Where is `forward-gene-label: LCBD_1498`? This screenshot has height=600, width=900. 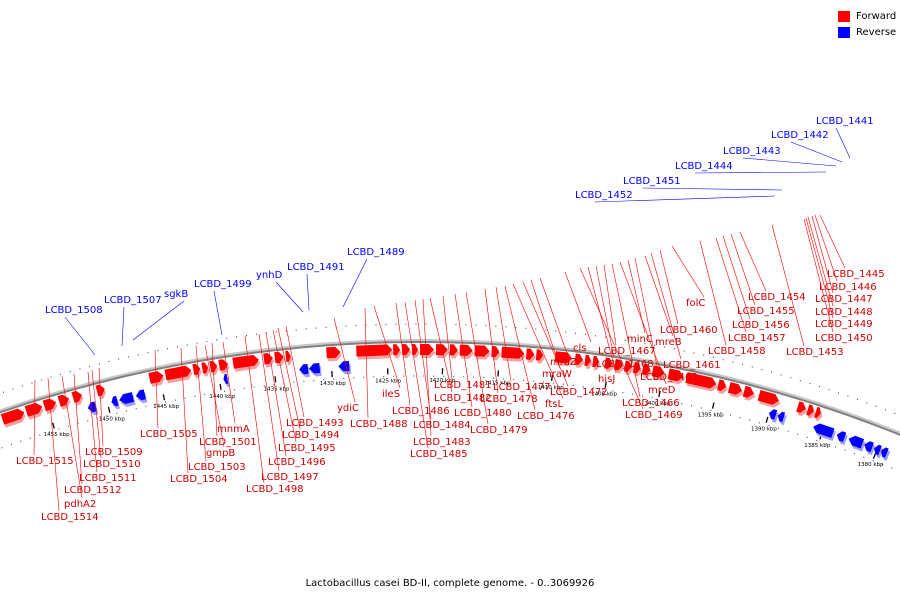
forward-gene-label: LCBD_1498 is located at coordinates (275, 489).